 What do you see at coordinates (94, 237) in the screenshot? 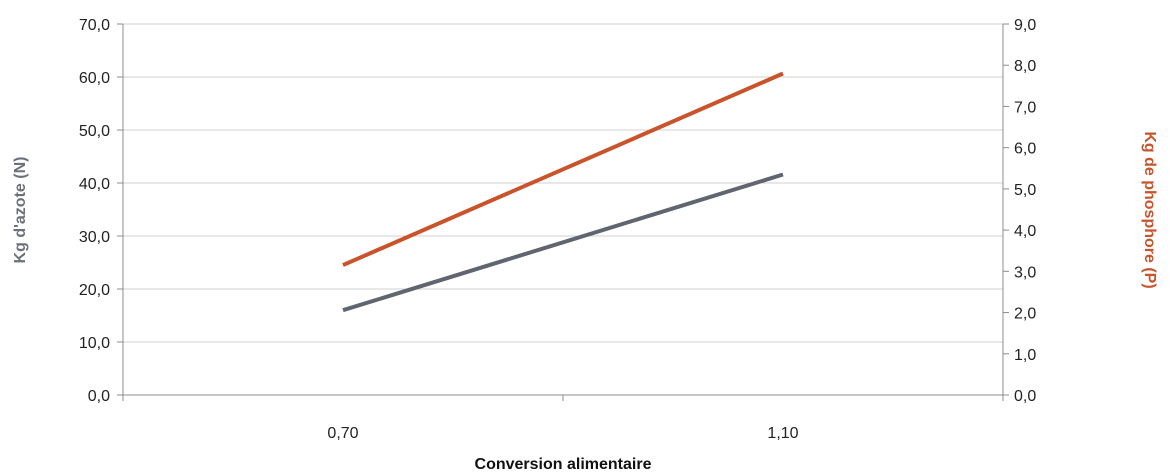
I see `left-tick-label: 30,0` at bounding box center [94, 237].